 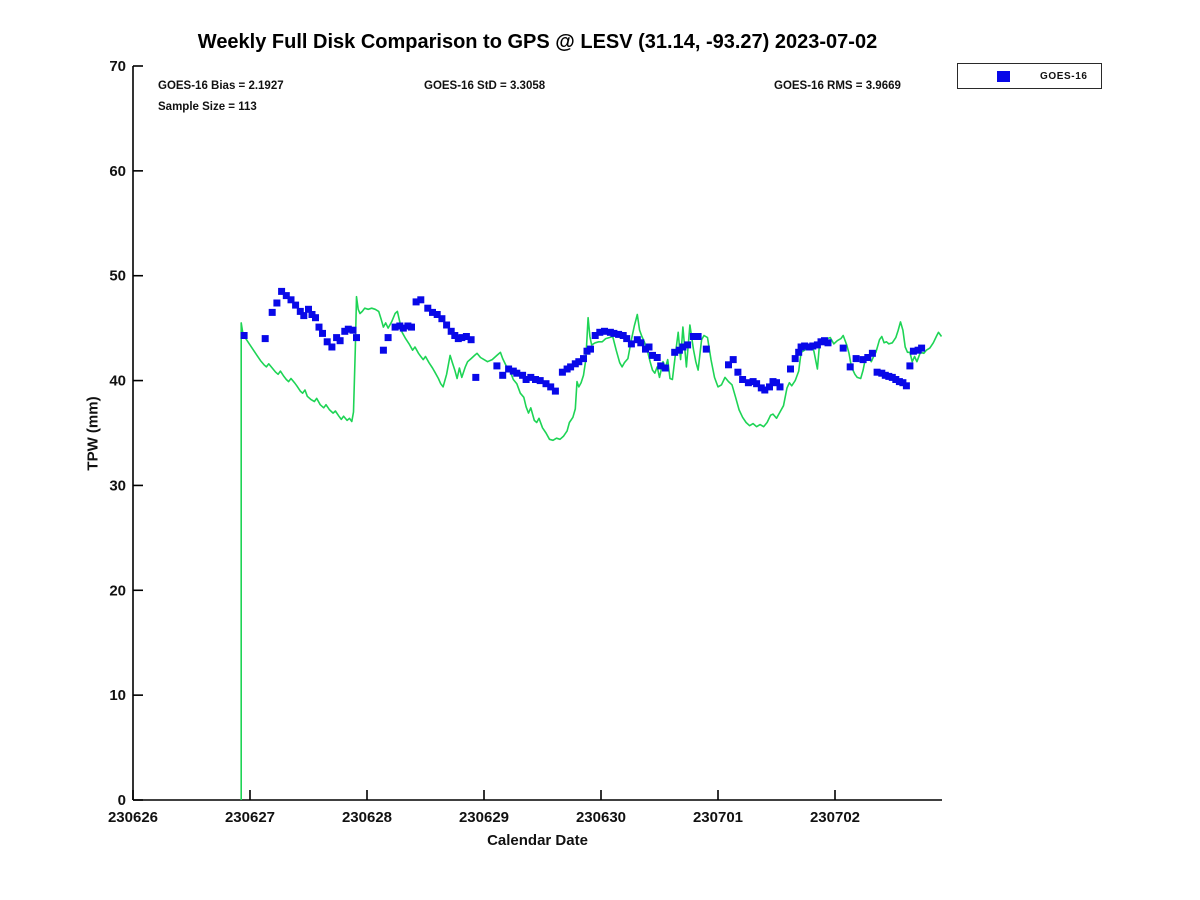 What do you see at coordinates (837, 86) in the screenshot?
I see `stat-rms-text: GOES-16 RMS = 3.9669` at bounding box center [837, 86].